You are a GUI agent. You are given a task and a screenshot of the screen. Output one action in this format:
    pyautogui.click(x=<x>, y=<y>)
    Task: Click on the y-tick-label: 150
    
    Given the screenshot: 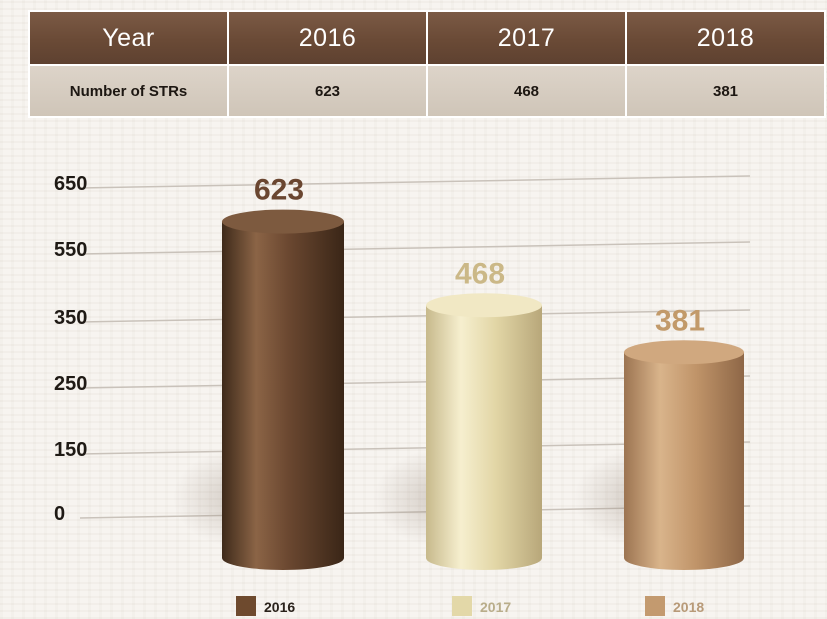 What is the action you would take?
    pyautogui.click(x=70, y=450)
    